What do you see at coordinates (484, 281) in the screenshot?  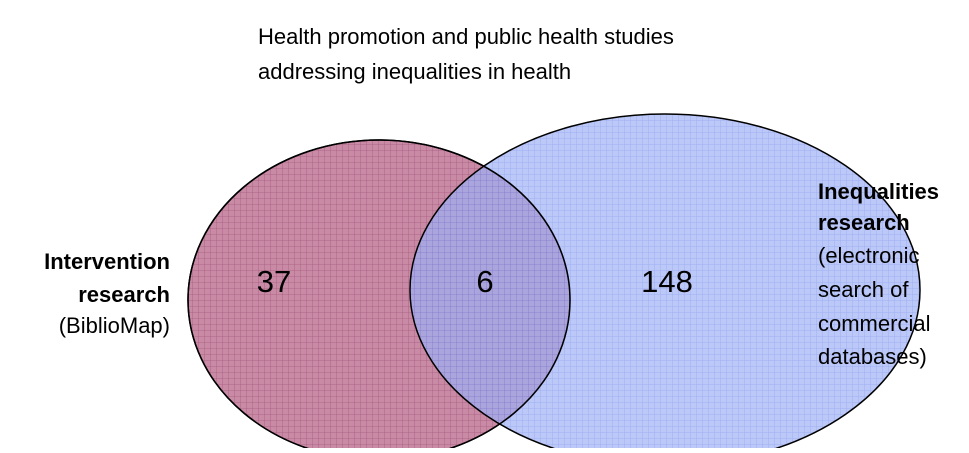 I see `region-count: 6` at bounding box center [484, 281].